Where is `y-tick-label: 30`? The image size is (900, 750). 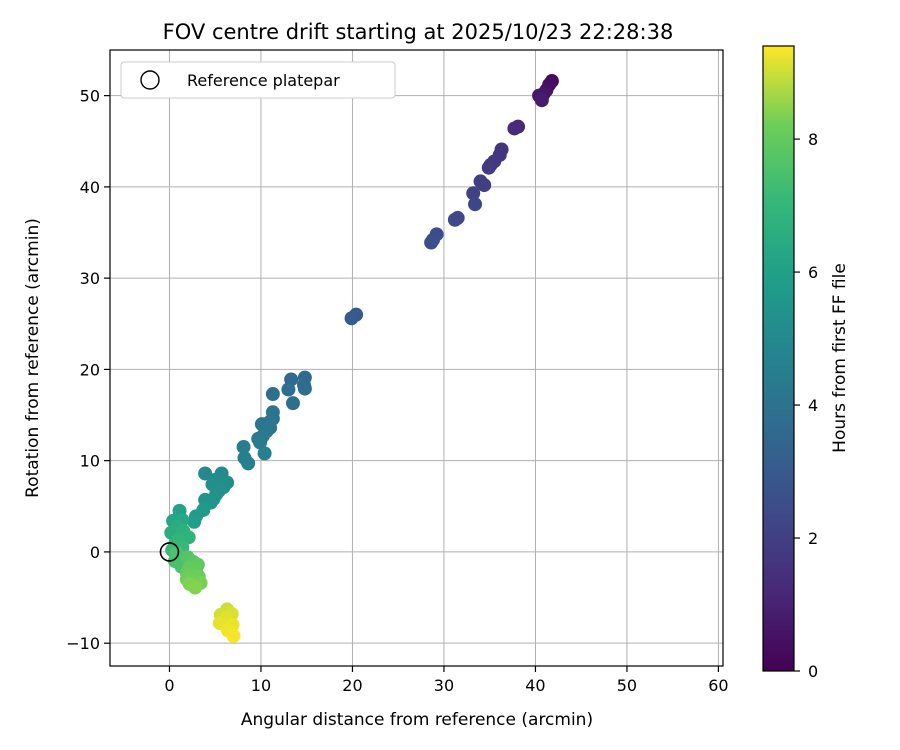 y-tick-label: 30 is located at coordinates (90, 278).